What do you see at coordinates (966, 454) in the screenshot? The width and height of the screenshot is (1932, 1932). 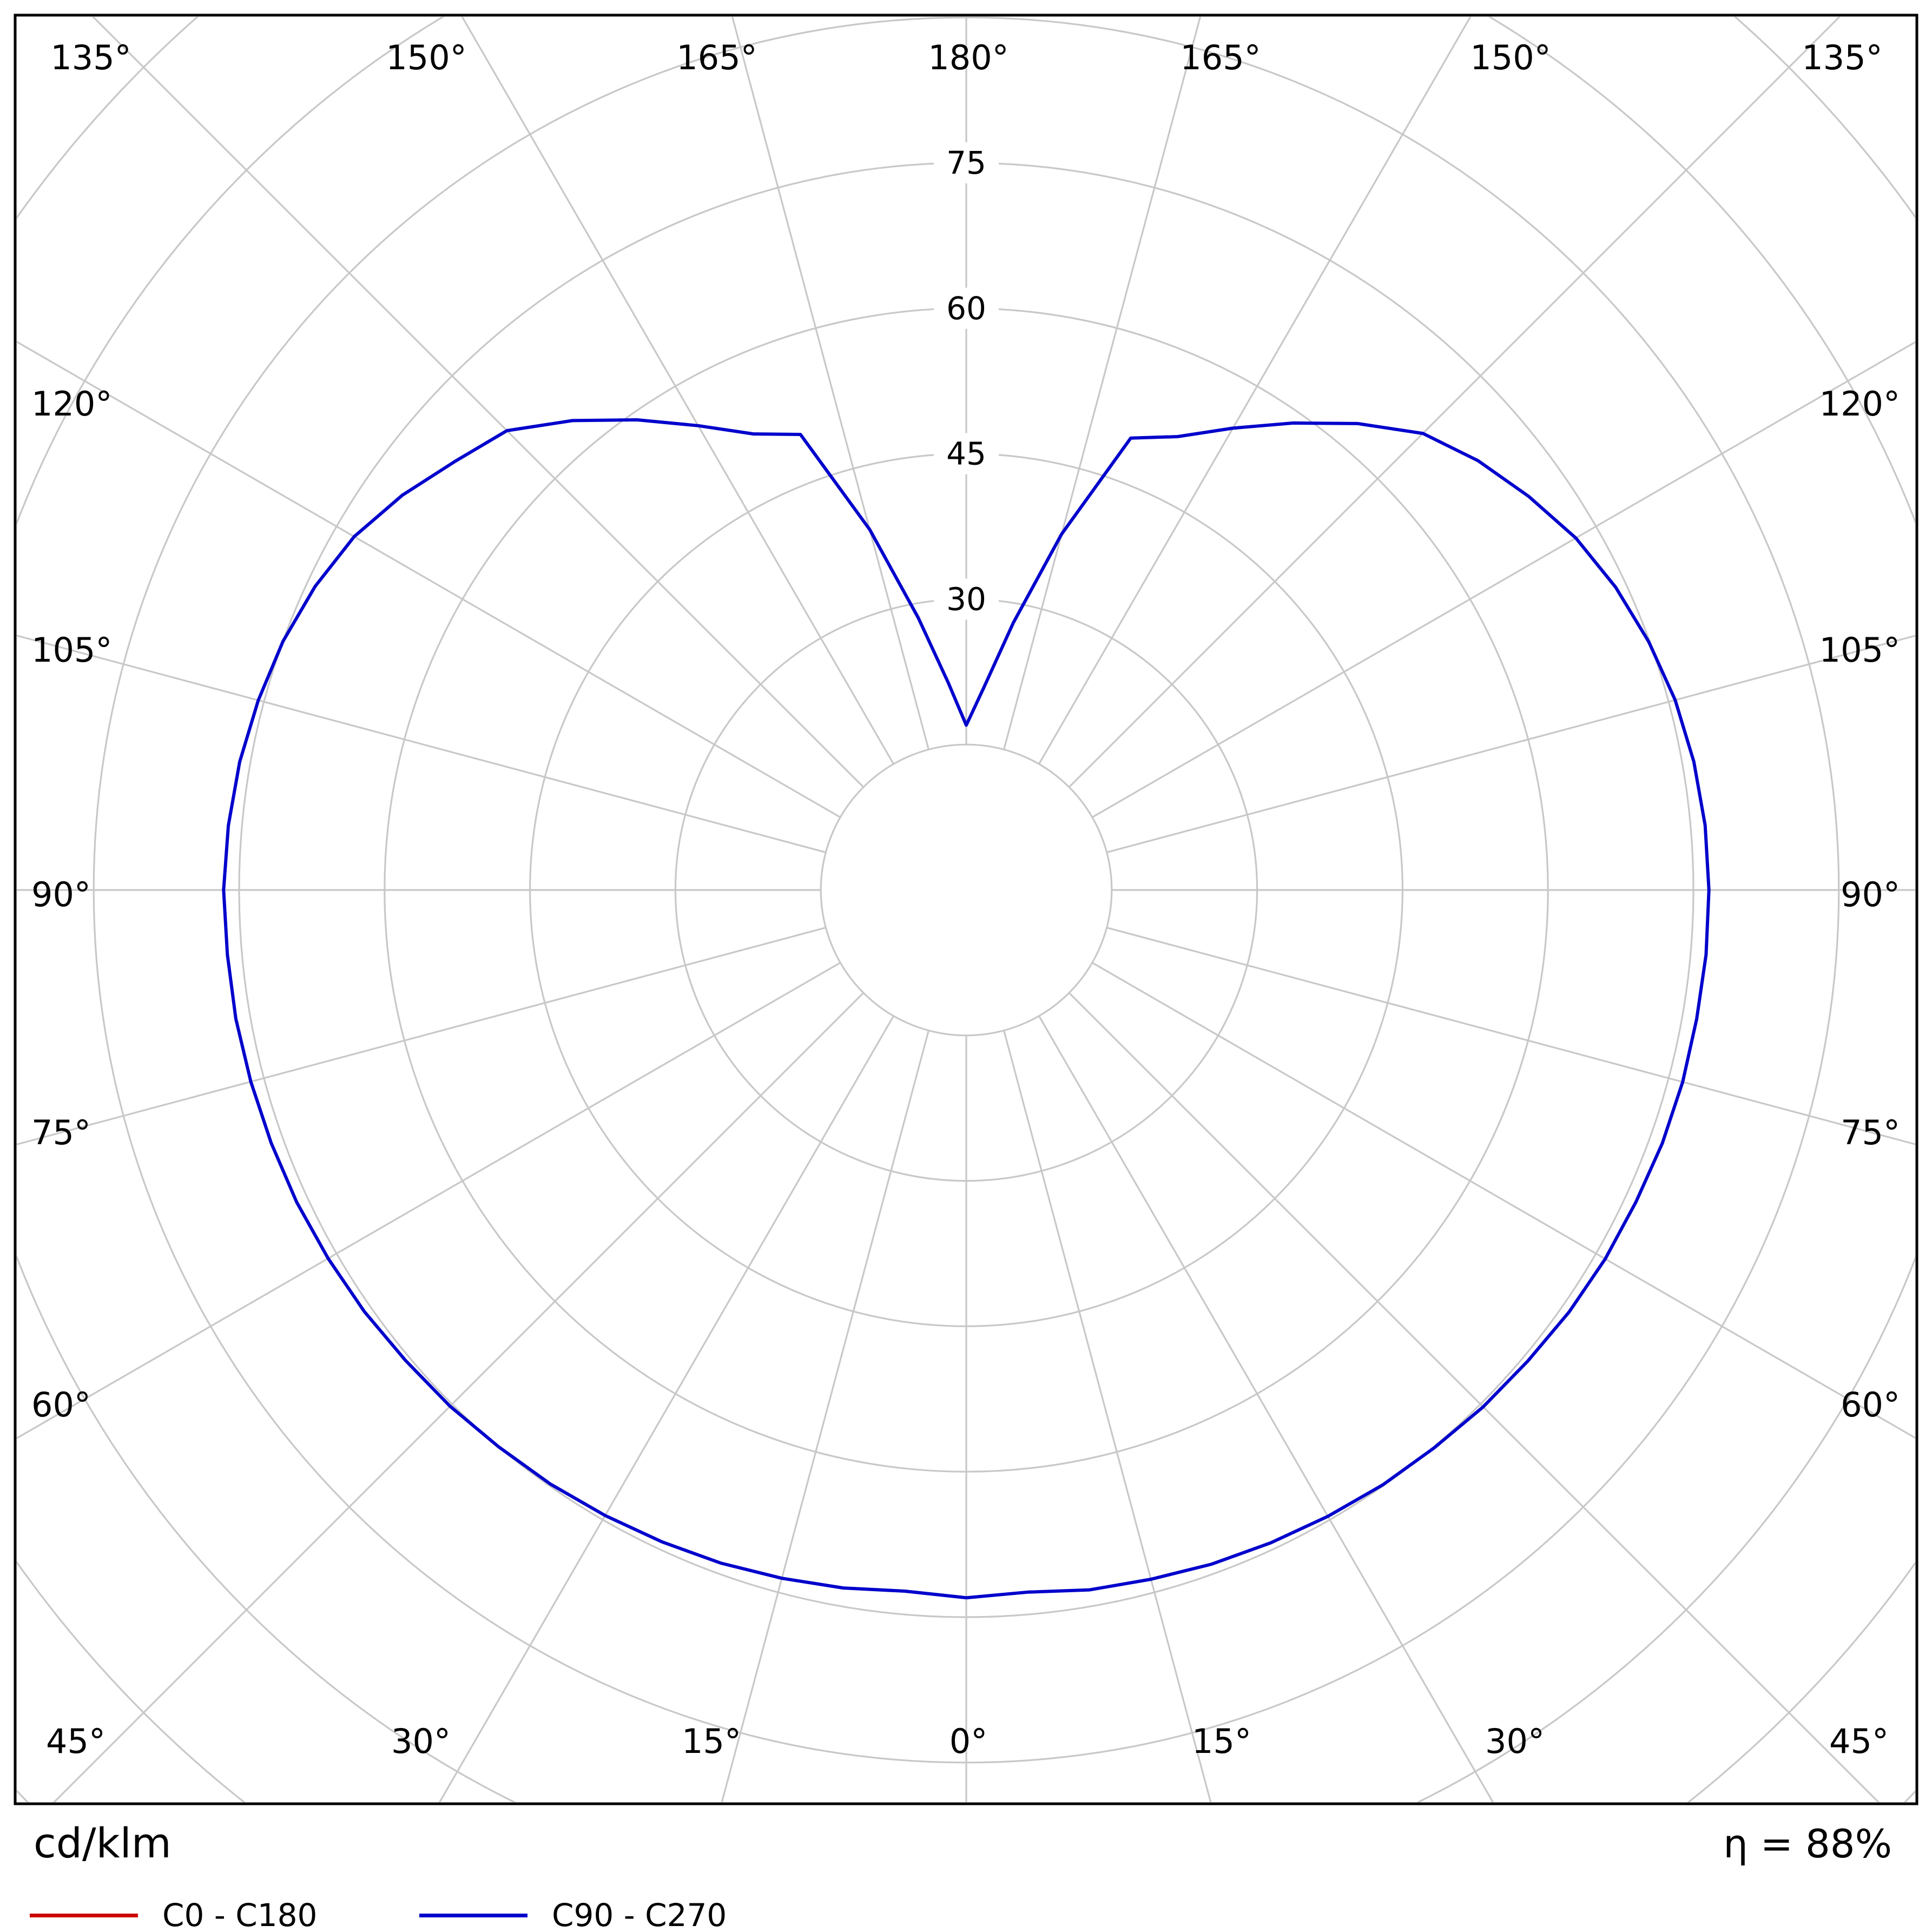 I see `radial-tick-label: 45` at bounding box center [966, 454].